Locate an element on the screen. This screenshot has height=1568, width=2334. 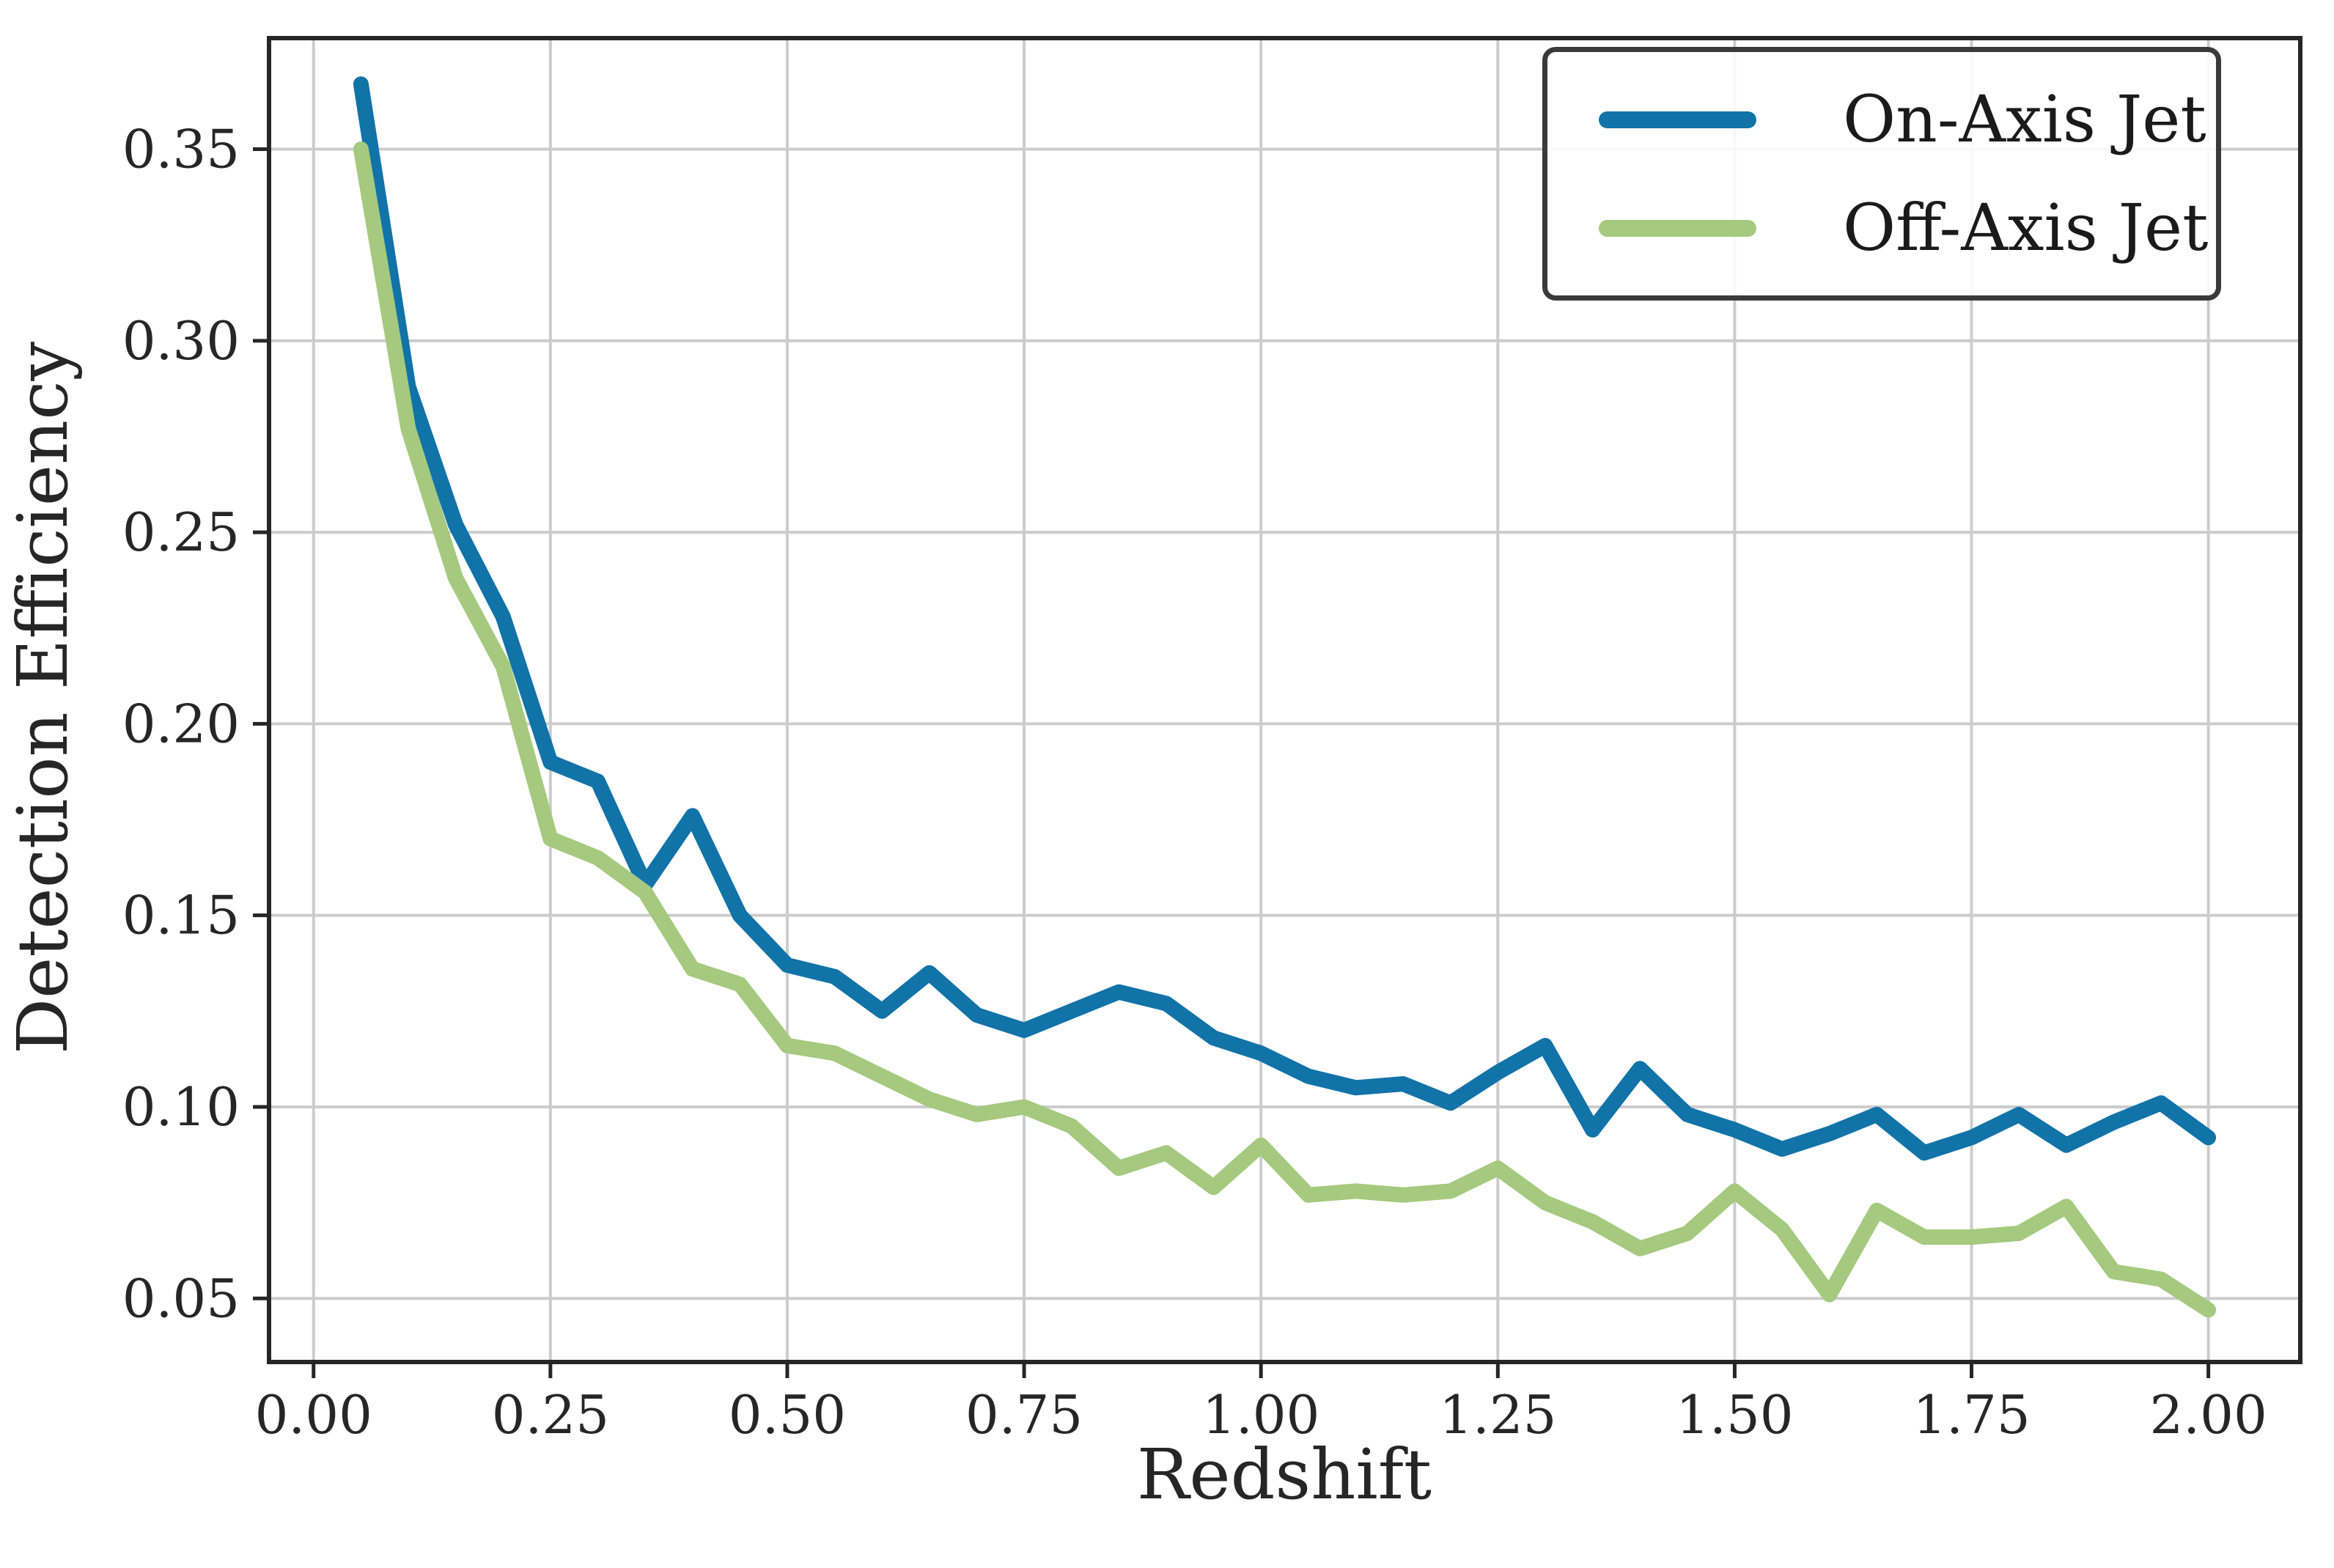
legend: On-Axis Jet Off-Axis Jet is located at coordinates (1881, 174).